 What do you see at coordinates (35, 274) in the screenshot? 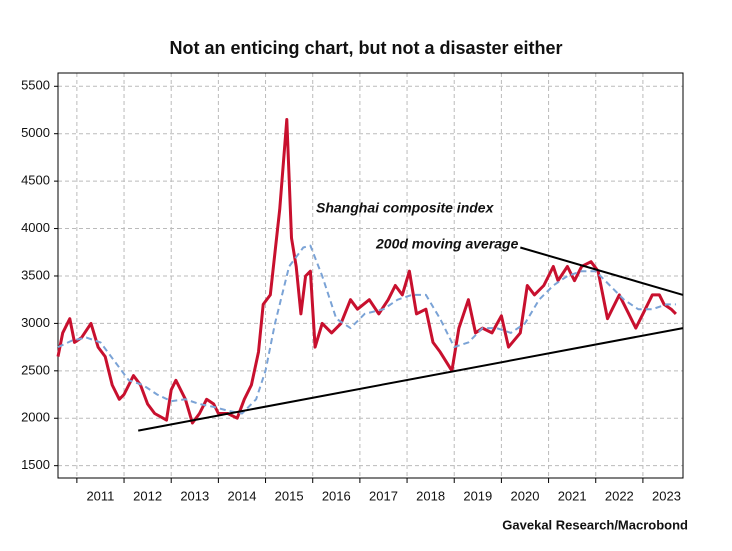
I see `y-tick-label: 3500` at bounding box center [35, 274].